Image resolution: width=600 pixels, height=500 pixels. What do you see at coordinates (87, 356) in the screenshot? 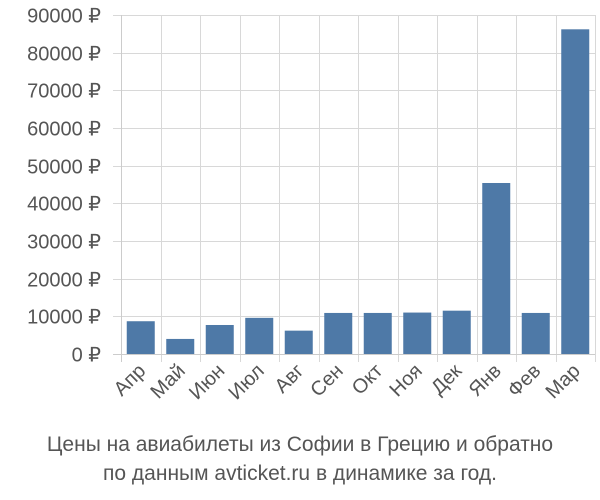
I see `y-tick-label: 0 ₽` at bounding box center [87, 356].